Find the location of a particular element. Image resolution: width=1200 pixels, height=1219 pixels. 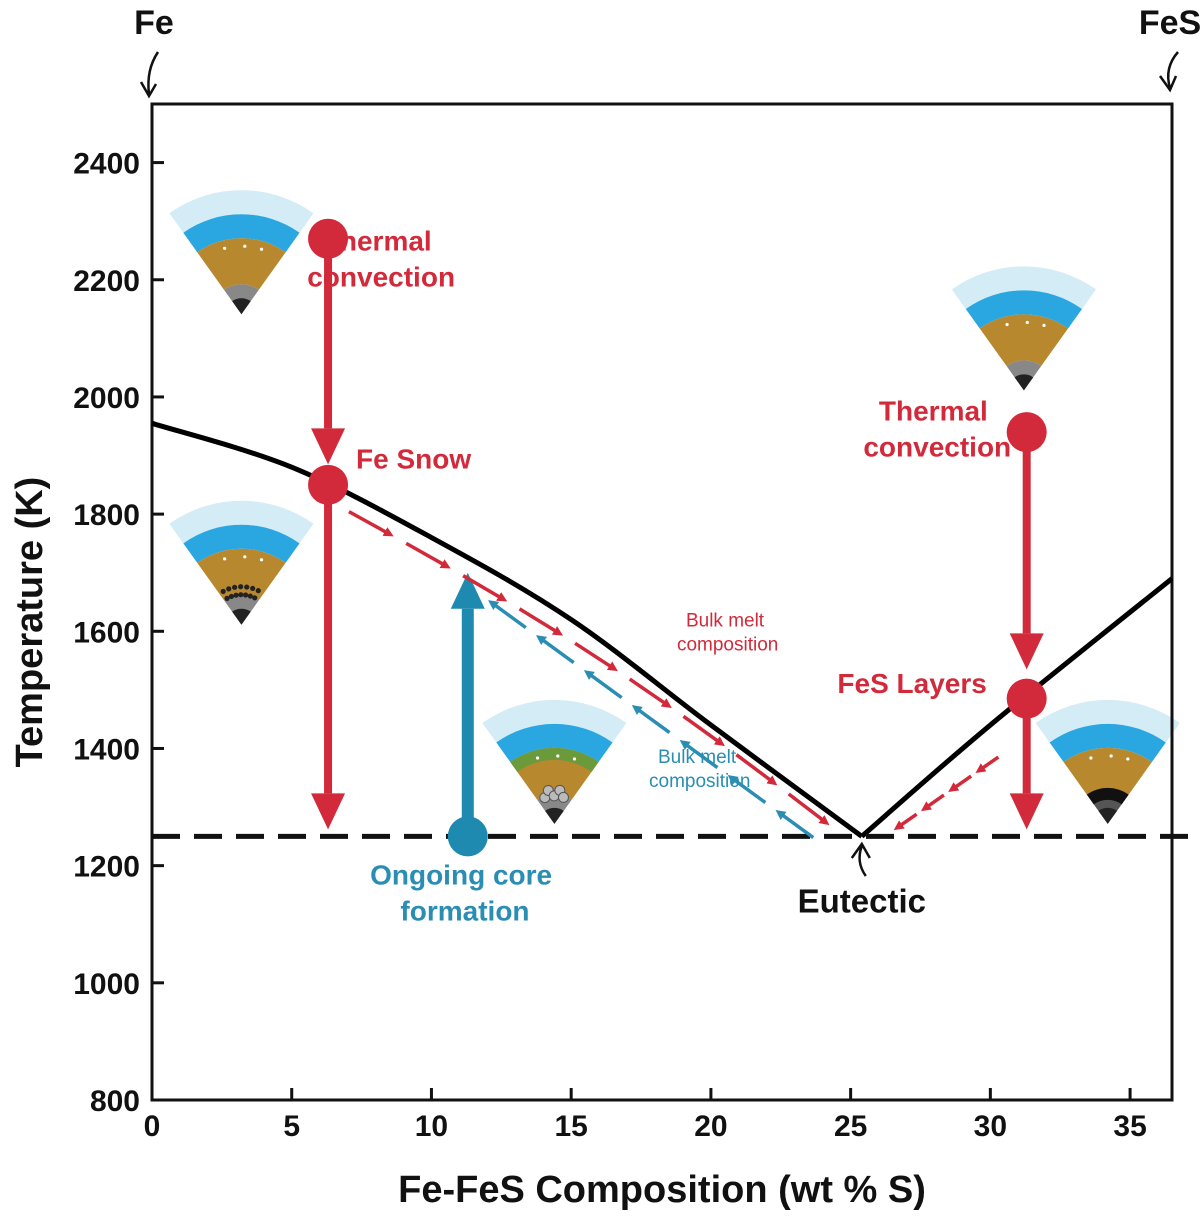

eutectic-pointer-arrow is located at coordinates (860, 859).